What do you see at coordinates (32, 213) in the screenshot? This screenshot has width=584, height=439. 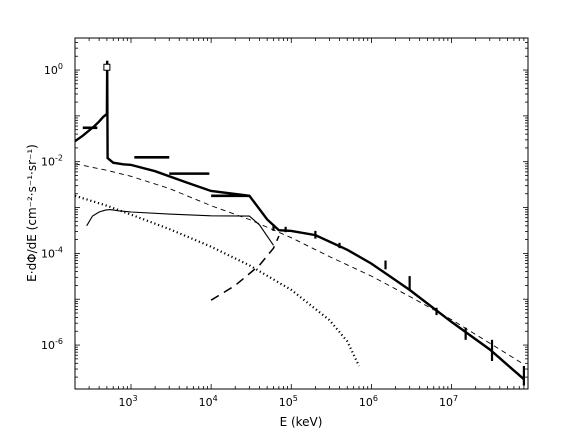 I see `y-axis-label: E·dΦ/dE (cm⁻²·s⁻¹·sr⁻¹)` at bounding box center [32, 213].